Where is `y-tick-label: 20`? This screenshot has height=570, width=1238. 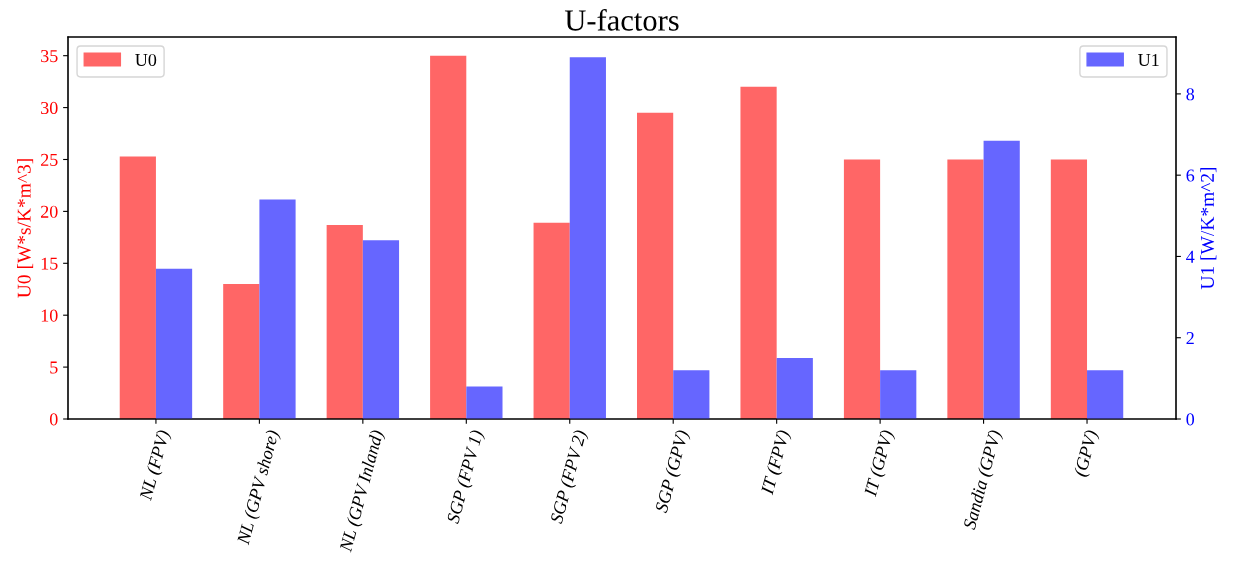
y-tick-label: 20 is located at coordinates (49, 211).